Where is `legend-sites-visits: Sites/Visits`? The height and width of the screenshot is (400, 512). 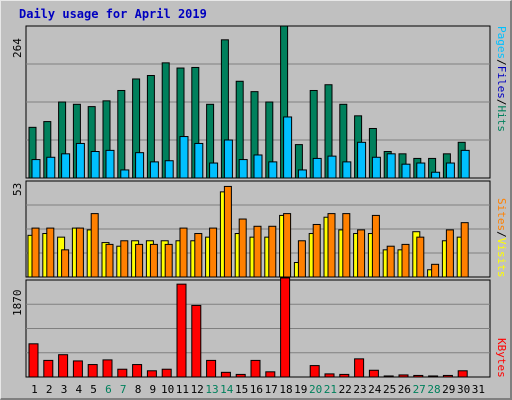
legend-sites-visits: Sites/Visits is located at coordinates (501, 238).